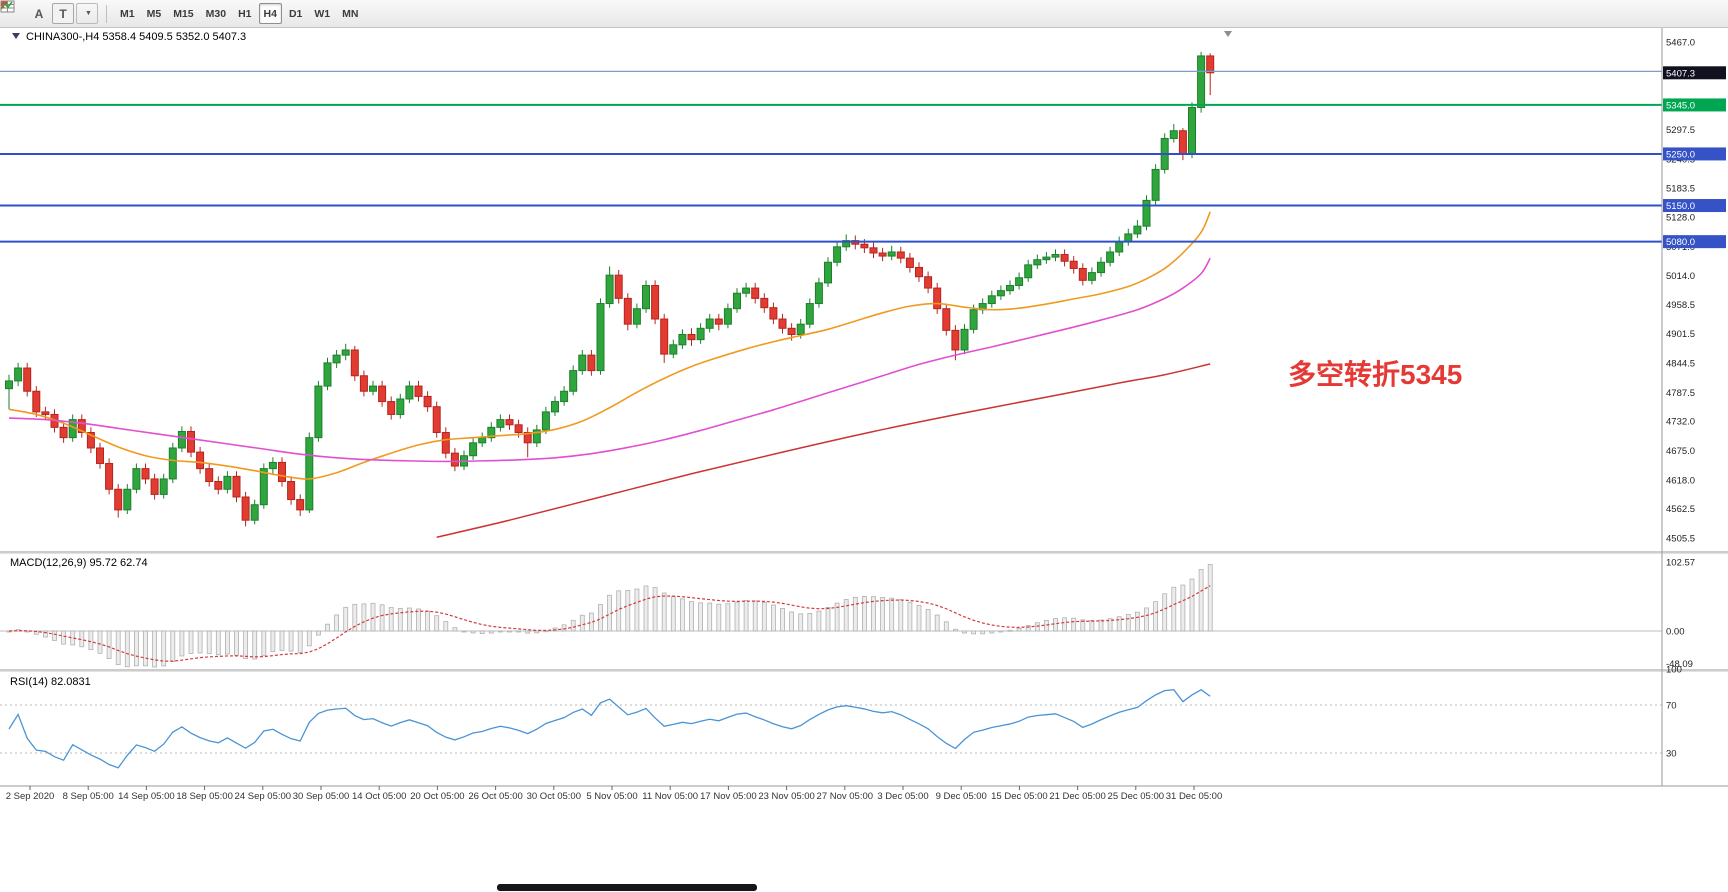 Image resolution: width=1728 pixels, height=892 pixels. Describe the element at coordinates (106, 13) in the screenshot. I see `toolbar-separator` at that location.